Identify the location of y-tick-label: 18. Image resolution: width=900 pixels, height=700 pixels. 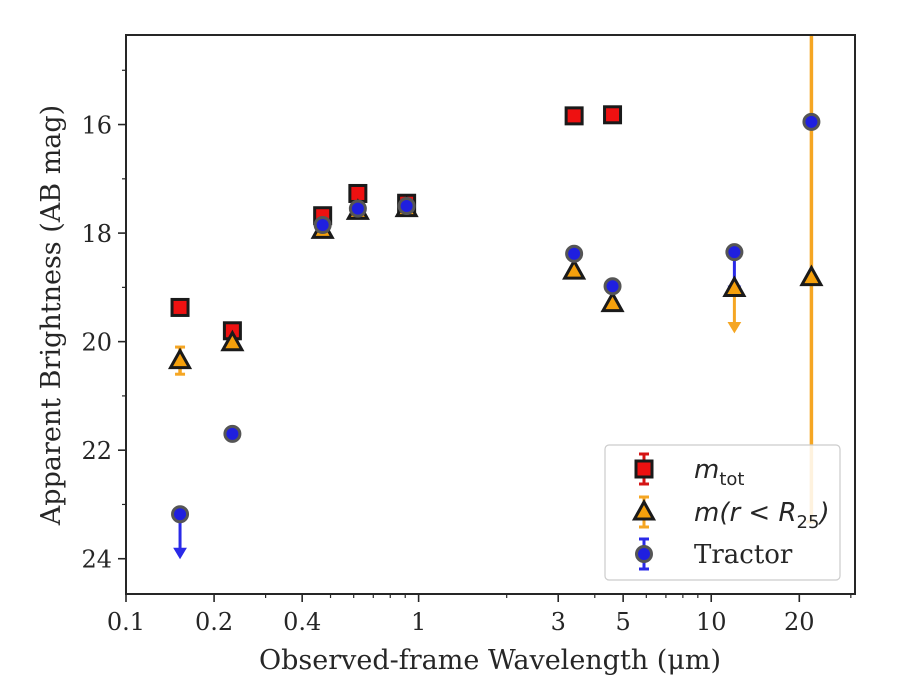
(96, 234).